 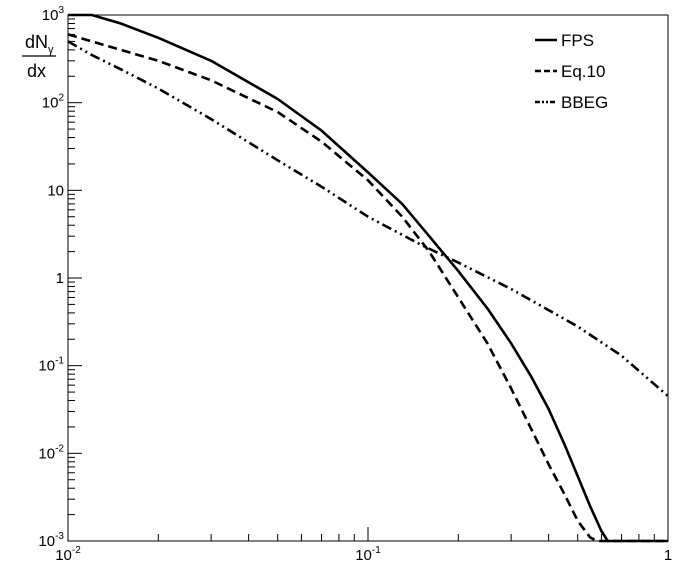 What do you see at coordinates (51, 50) in the screenshot?
I see `y-axis-label-subscript: γ` at bounding box center [51, 50].